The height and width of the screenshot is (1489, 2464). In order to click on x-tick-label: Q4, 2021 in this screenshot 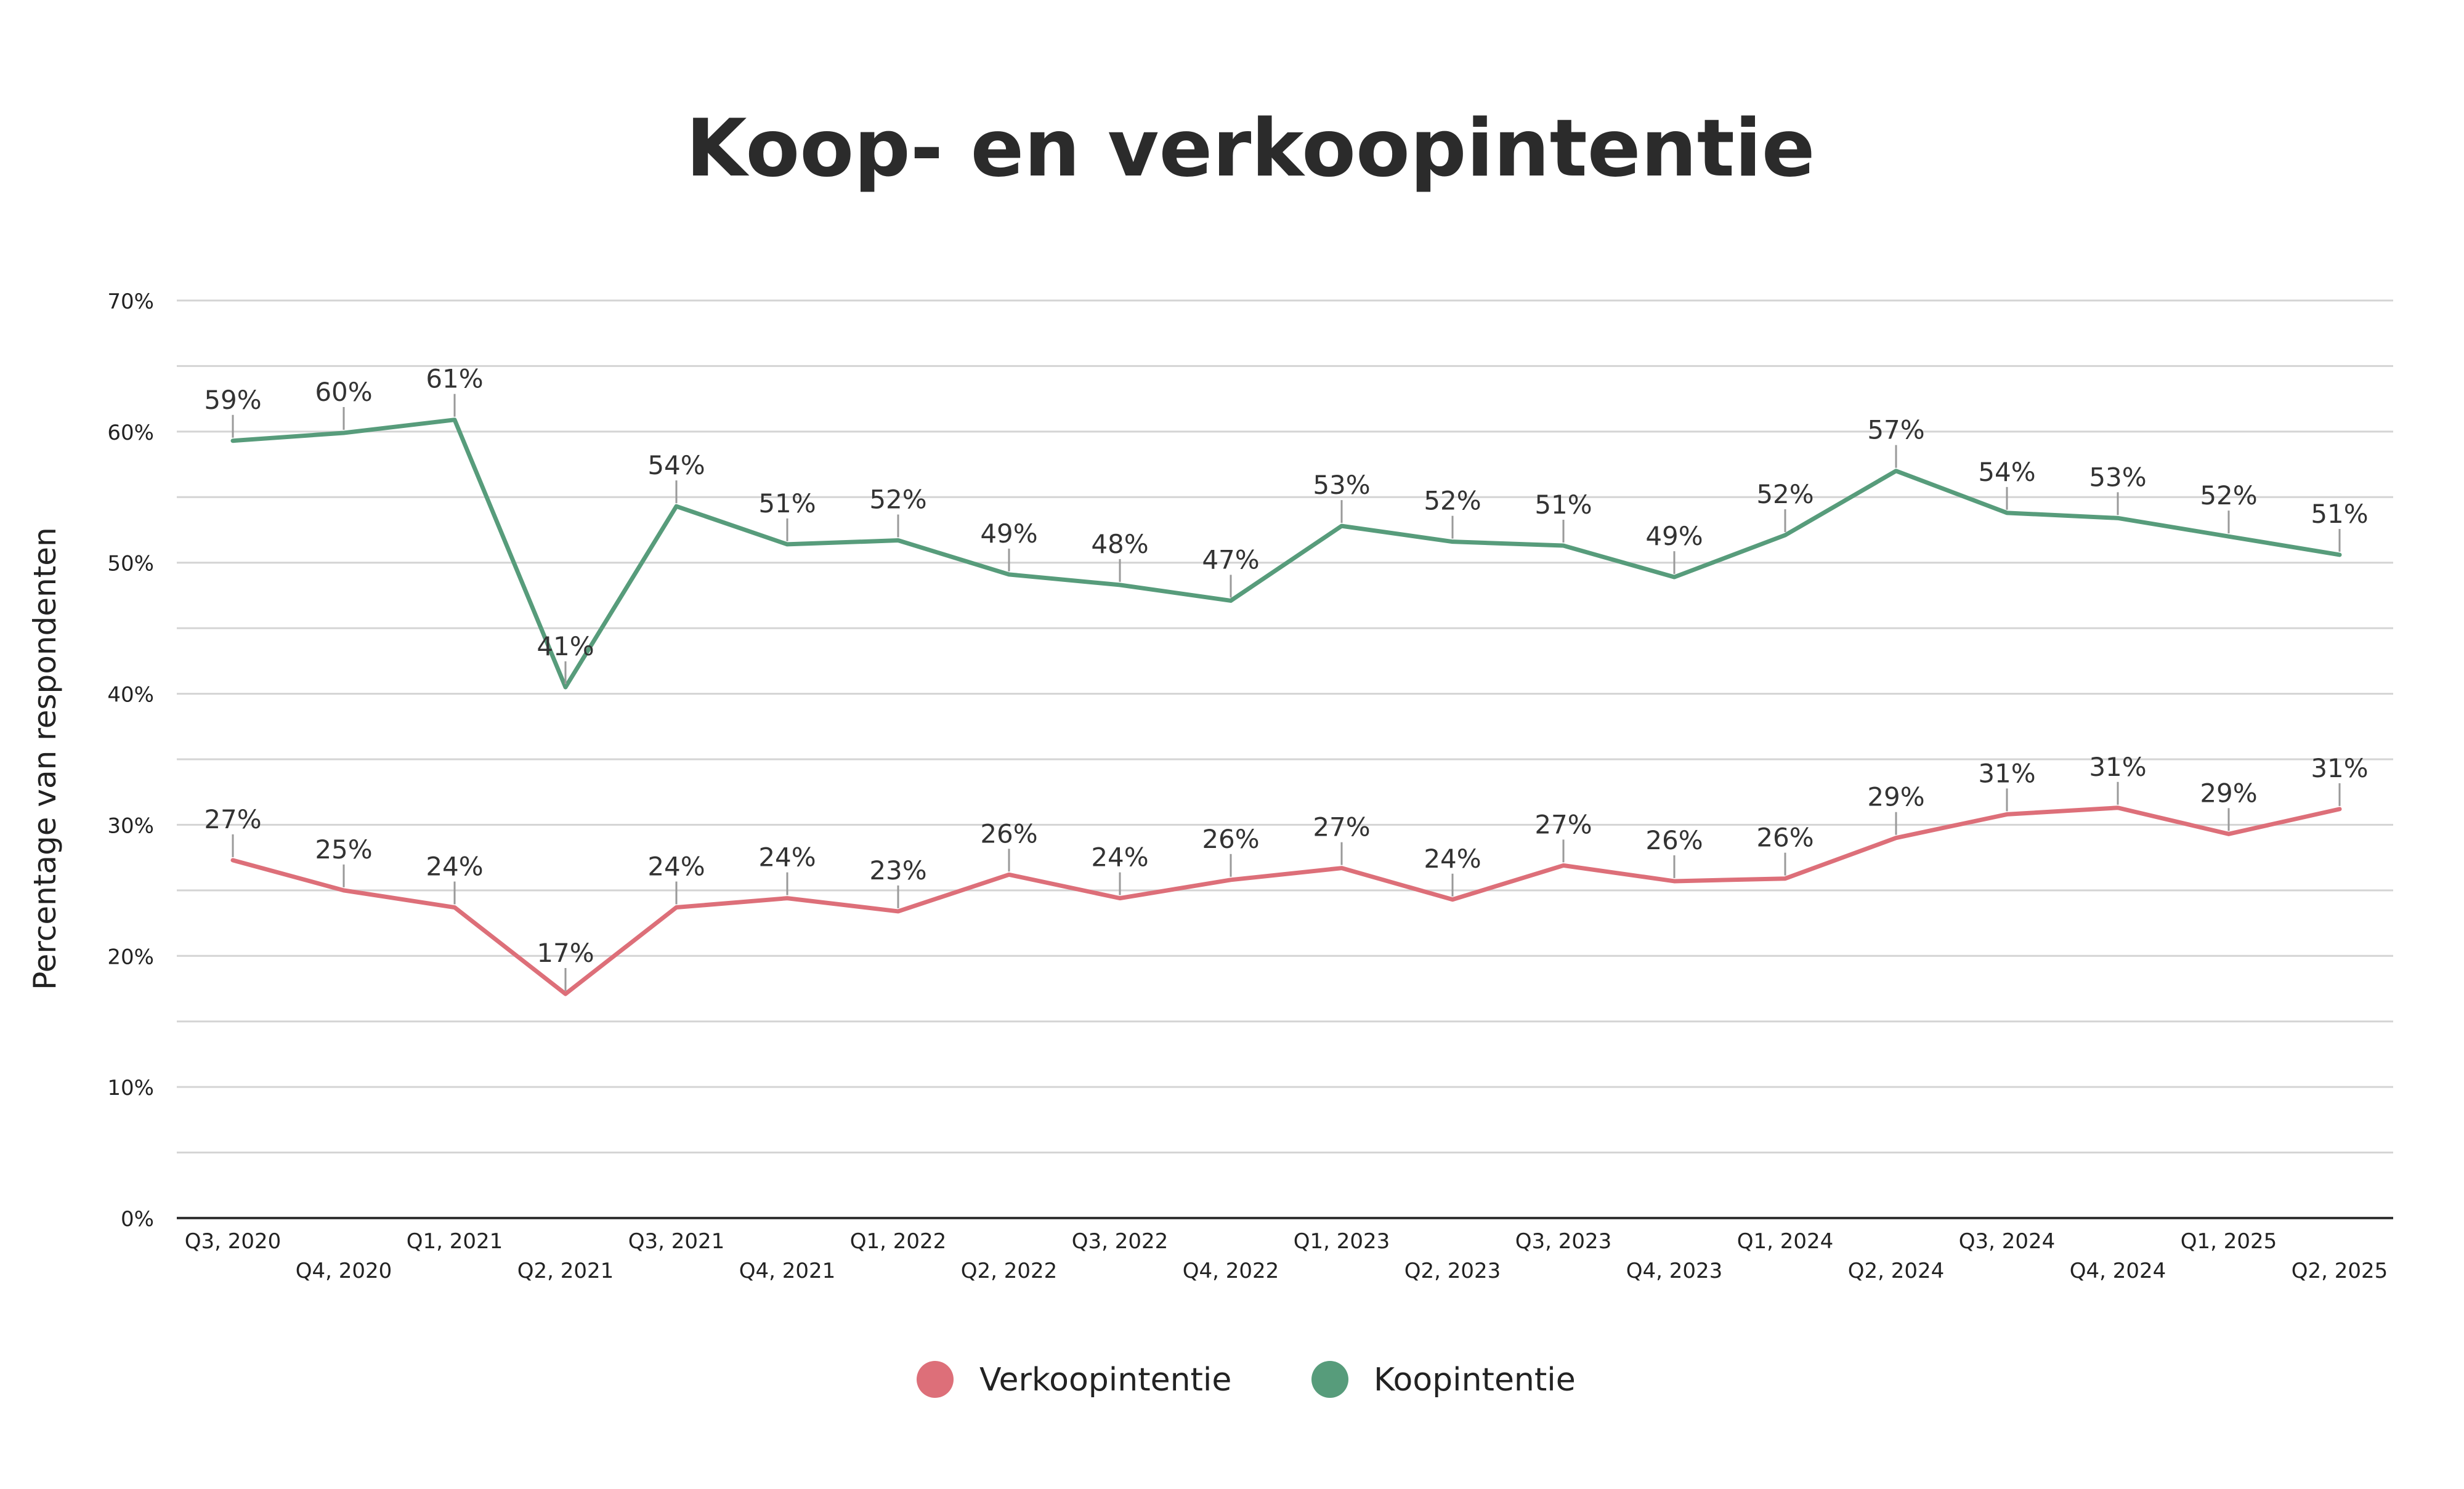, I will do `click(787, 1271)`.